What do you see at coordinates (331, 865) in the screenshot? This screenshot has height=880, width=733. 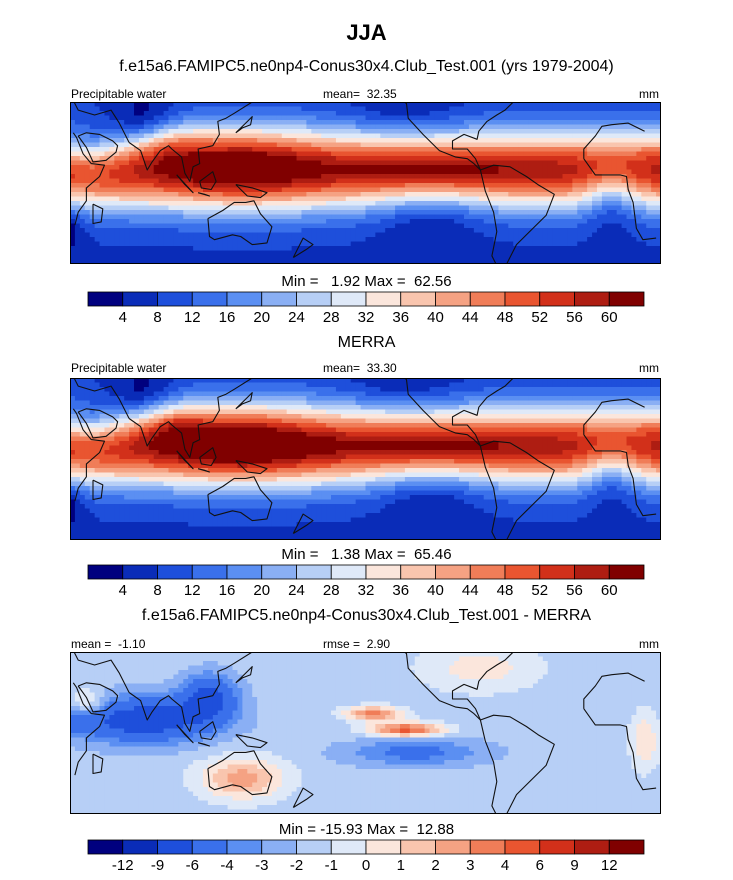 I see `colorbar-tick-label: -1` at bounding box center [331, 865].